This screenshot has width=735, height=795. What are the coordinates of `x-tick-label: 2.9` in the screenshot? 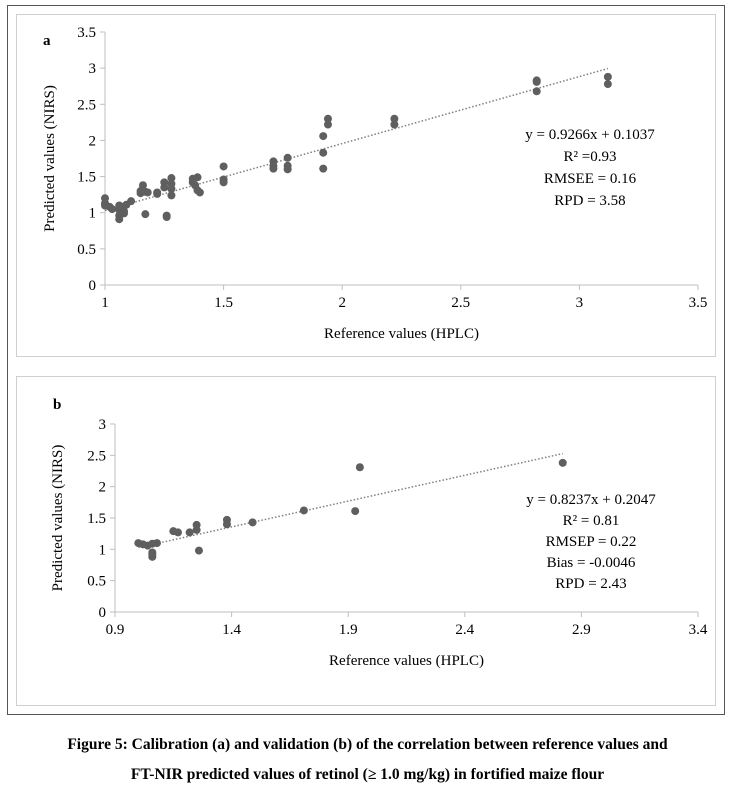 It's located at (581, 630).